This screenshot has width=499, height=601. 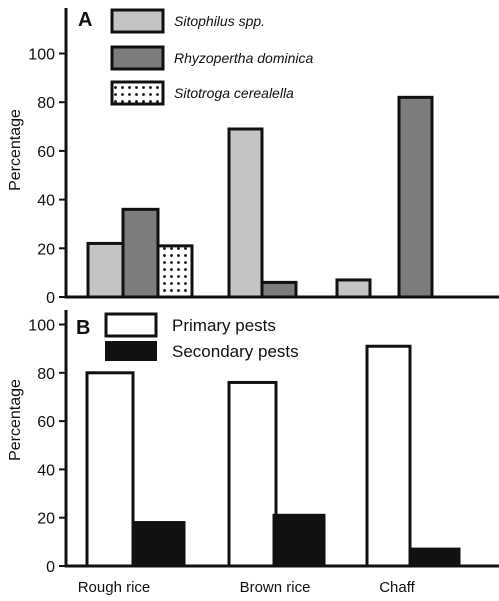 I want to click on legend-label-sitophilus: Sitophilus spp., so click(x=219, y=21).